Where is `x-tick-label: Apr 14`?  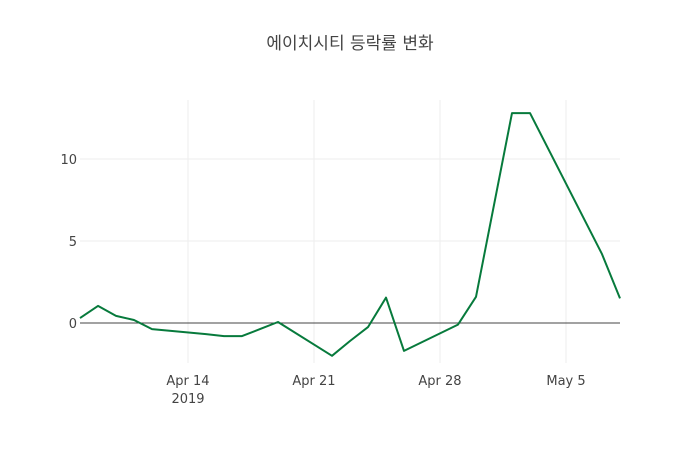
x-tick-label: Apr 14 is located at coordinates (187, 381).